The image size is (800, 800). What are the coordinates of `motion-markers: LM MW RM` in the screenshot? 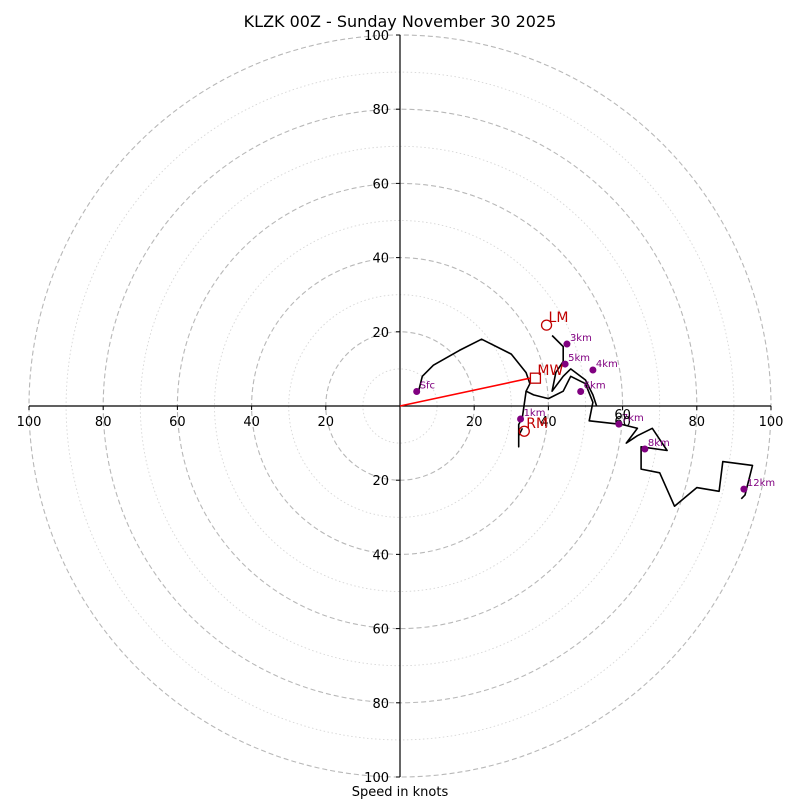 It's located at (543, 373).